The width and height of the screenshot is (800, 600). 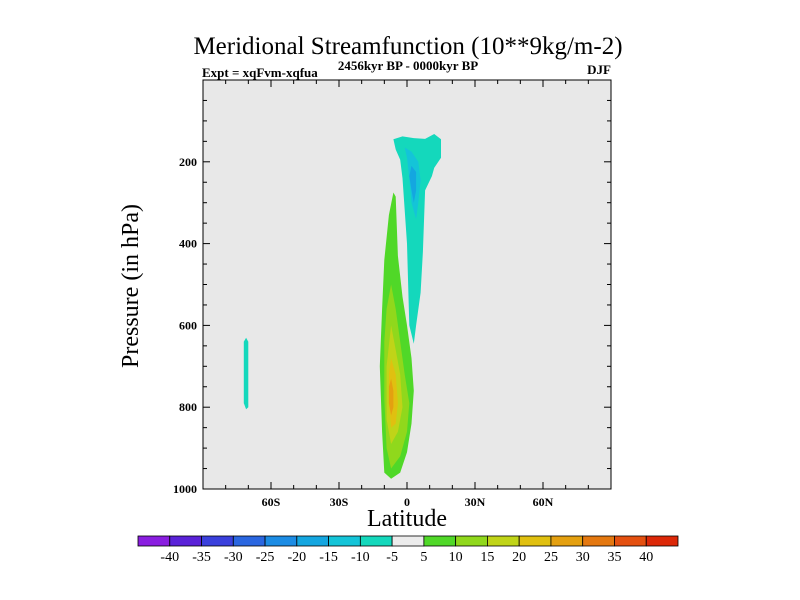 What do you see at coordinates (407, 502) in the screenshot?
I see `x-tick-label: 0` at bounding box center [407, 502].